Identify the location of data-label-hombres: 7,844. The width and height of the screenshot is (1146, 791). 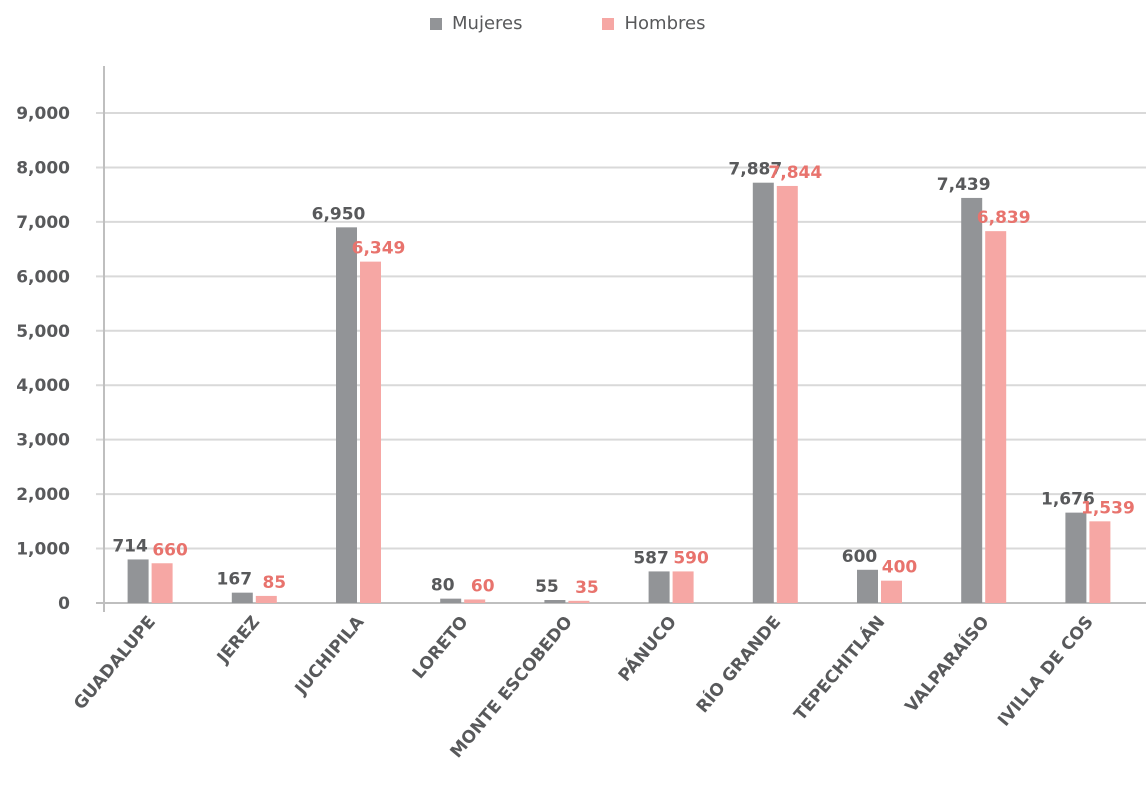
(795, 173).